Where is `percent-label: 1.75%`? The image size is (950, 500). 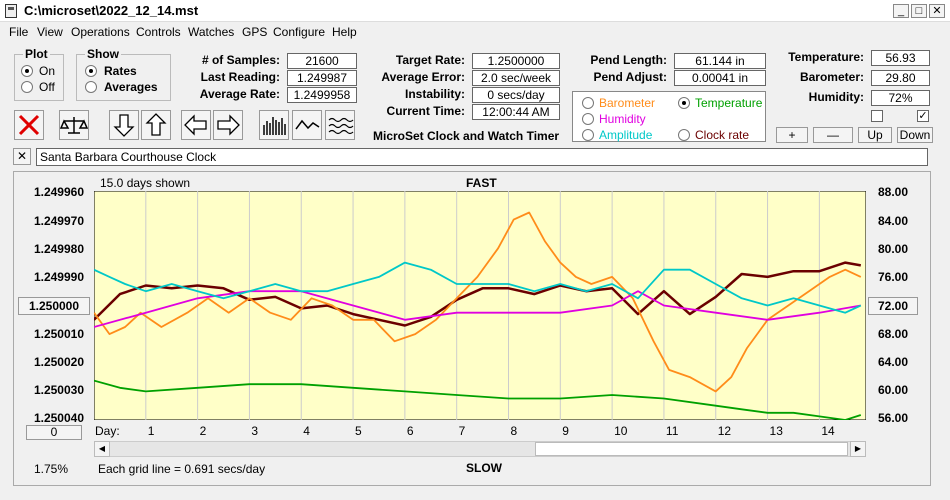 percent-label: 1.75% is located at coordinates (51, 469).